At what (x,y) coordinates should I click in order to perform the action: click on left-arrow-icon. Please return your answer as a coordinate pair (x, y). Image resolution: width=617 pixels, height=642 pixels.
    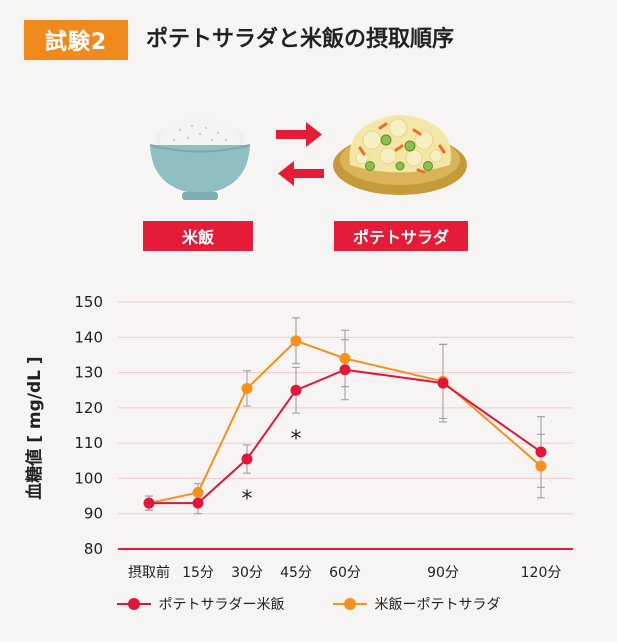
    Looking at the image, I should click on (301, 173).